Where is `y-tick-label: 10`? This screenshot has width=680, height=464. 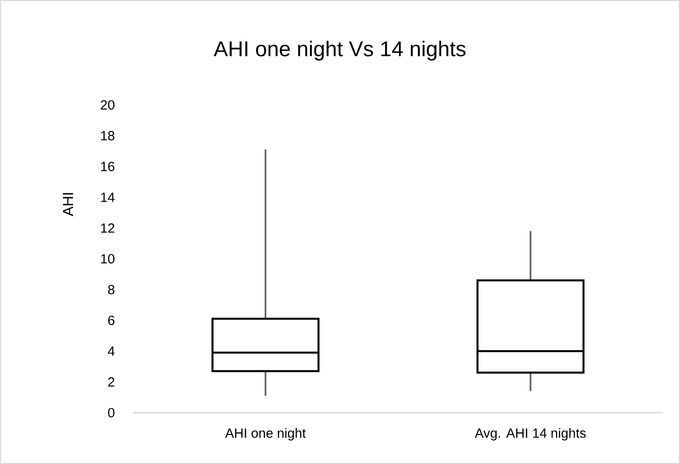 y-tick-label: 10 is located at coordinates (107, 259).